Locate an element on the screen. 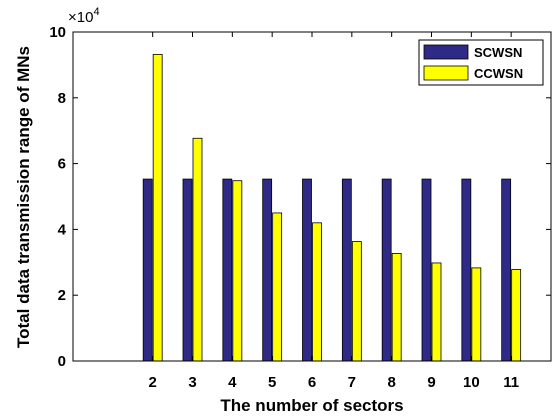 The height and width of the screenshot is (419, 552). x-tick-label-5: 5 is located at coordinates (272, 382).